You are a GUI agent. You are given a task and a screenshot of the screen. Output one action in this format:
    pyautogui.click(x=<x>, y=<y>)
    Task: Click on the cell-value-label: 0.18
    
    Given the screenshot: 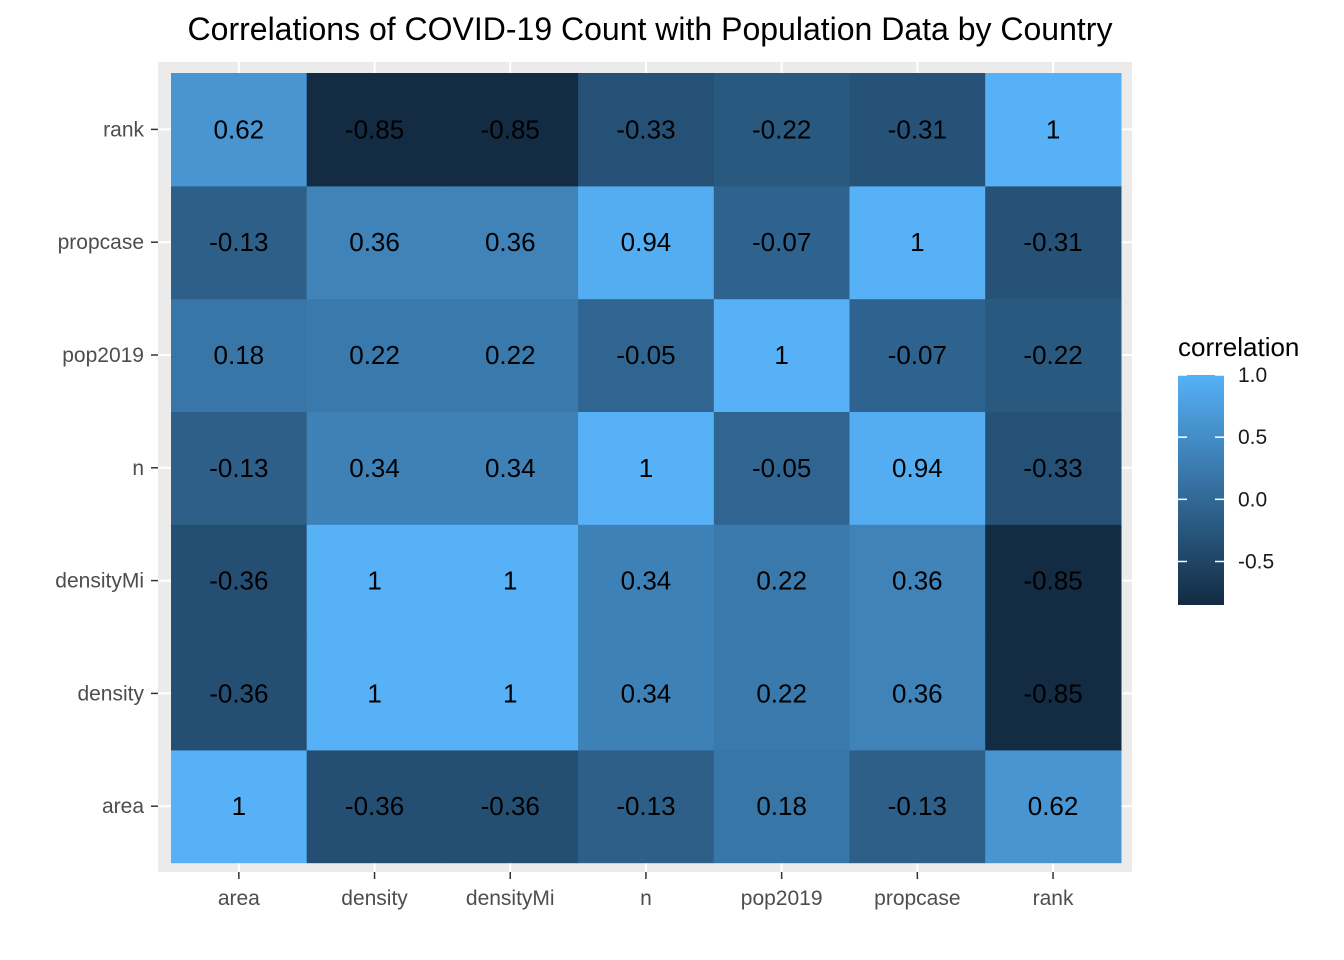 What is the action you would take?
    pyautogui.click(x=781, y=806)
    